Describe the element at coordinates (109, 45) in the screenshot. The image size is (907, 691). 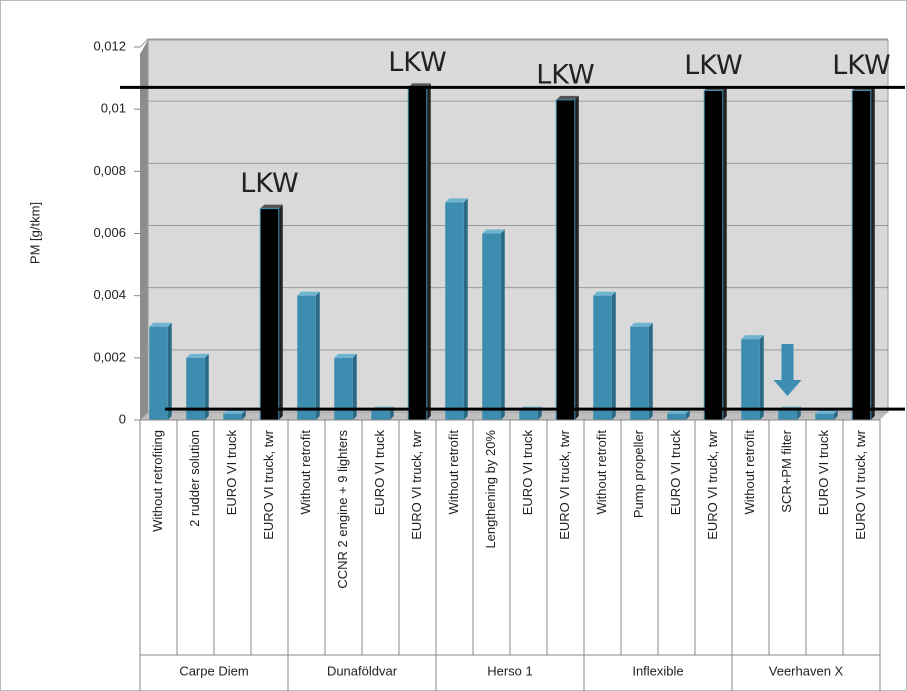
I see `y-tick-label: 0,012` at that location.